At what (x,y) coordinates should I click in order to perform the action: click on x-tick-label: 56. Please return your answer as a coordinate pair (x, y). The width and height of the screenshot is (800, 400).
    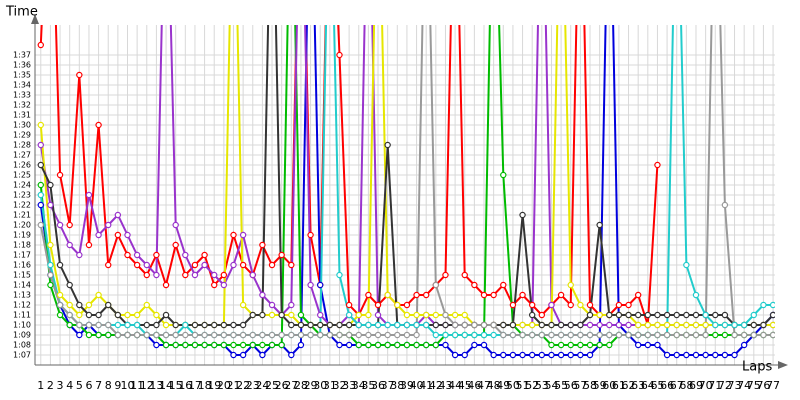
    Looking at the image, I should click on (571, 385).